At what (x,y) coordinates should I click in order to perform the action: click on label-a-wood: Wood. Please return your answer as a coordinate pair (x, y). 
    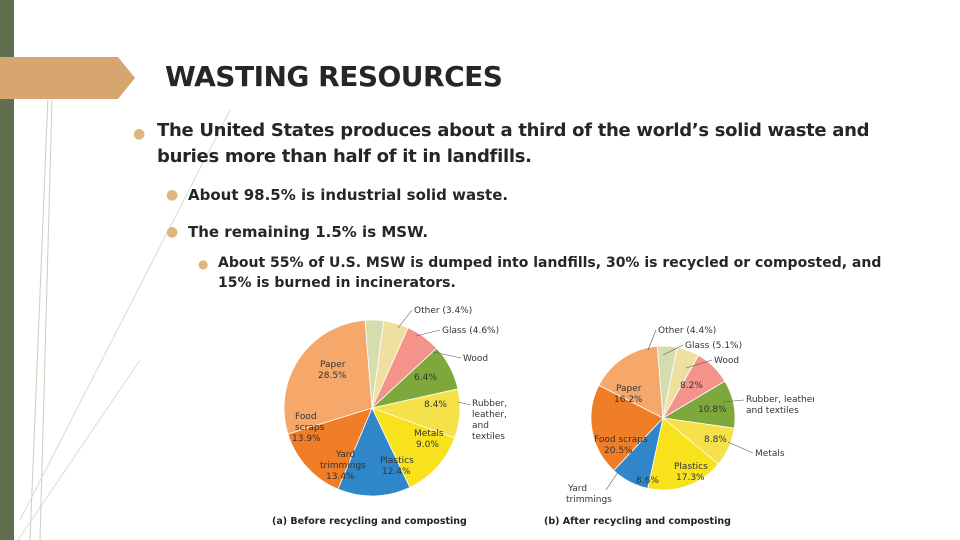
    Looking at the image, I should click on (475, 359).